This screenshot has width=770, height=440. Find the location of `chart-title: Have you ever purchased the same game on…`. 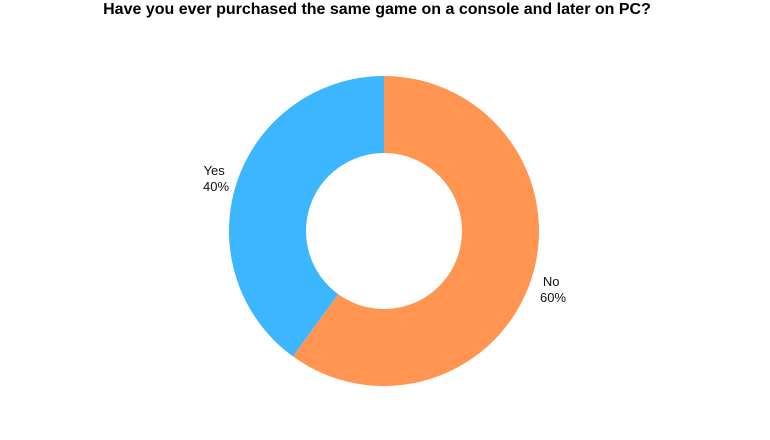

chart-title: Have you ever purchased the same game on… is located at coordinates (377, 9).